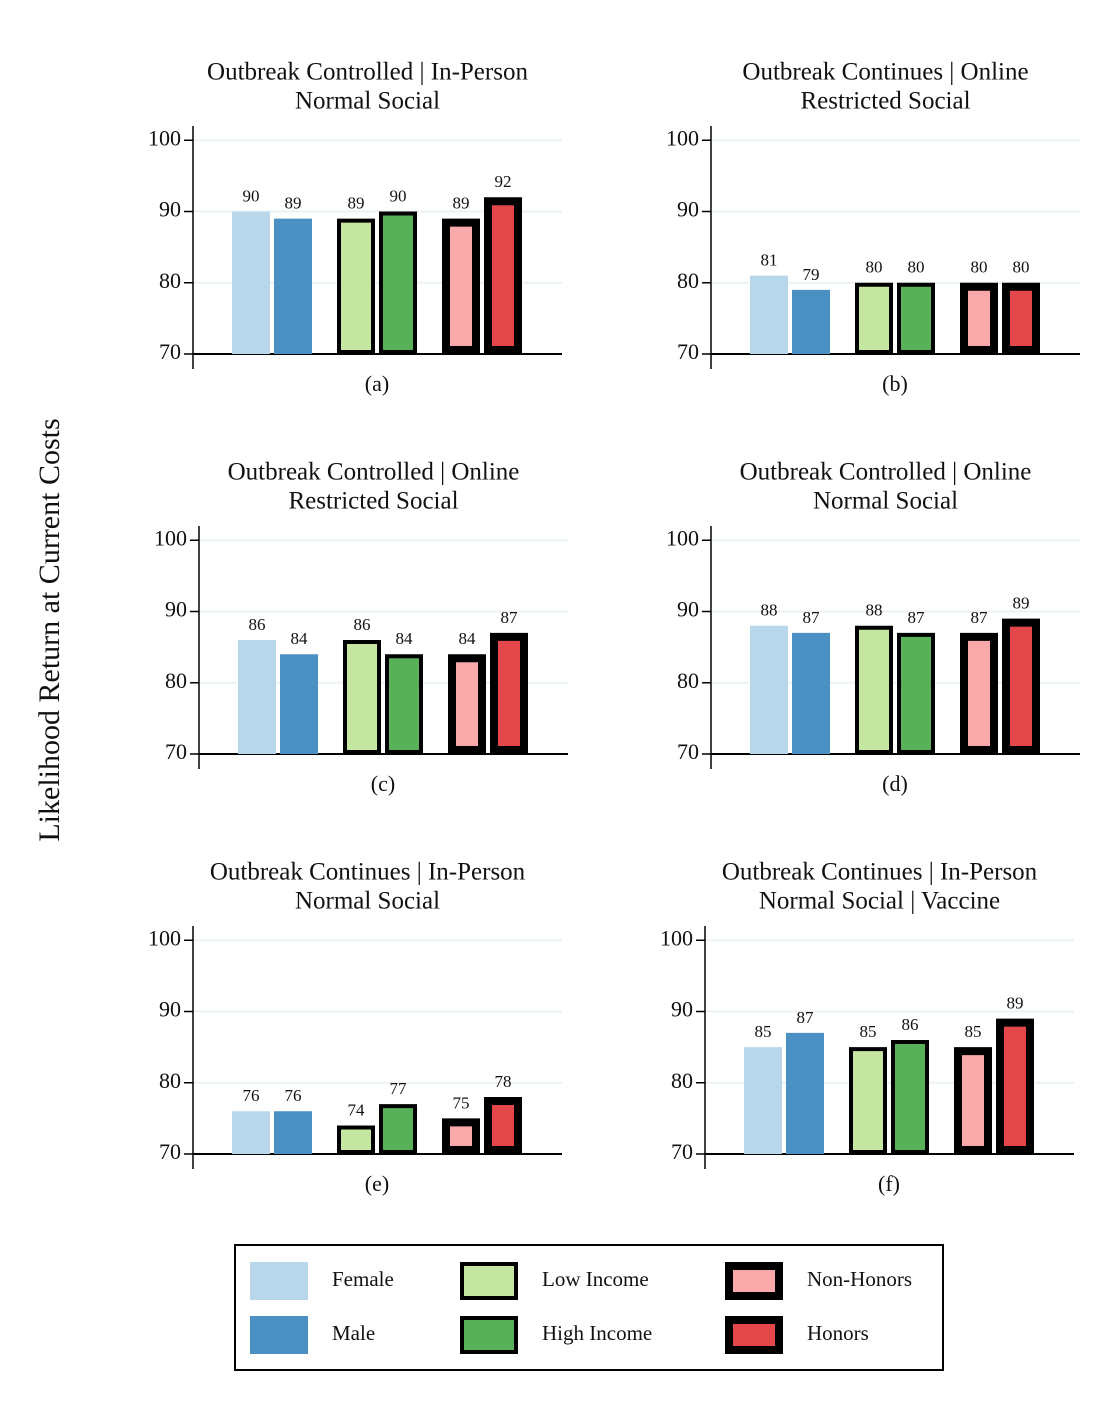 This screenshot has width=1120, height=1406. What do you see at coordinates (353, 1333) in the screenshot?
I see `legend-label: Male` at bounding box center [353, 1333].